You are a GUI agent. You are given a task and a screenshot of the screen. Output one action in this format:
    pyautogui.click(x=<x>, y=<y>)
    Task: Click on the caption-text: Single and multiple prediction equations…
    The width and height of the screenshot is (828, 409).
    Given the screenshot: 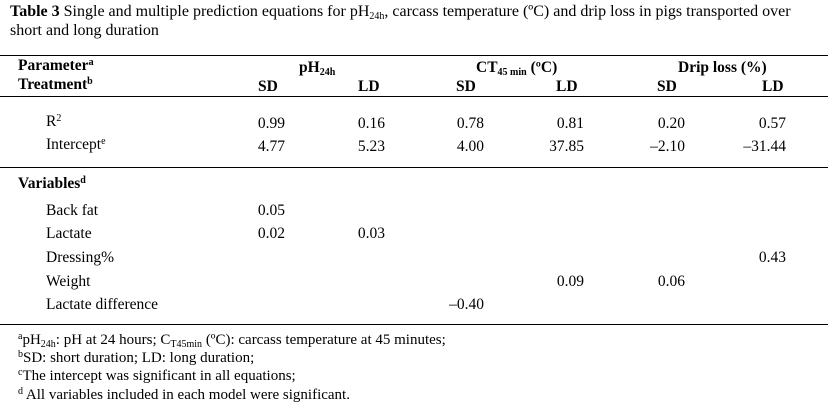 What is the action you would take?
    pyautogui.click(x=214, y=11)
    